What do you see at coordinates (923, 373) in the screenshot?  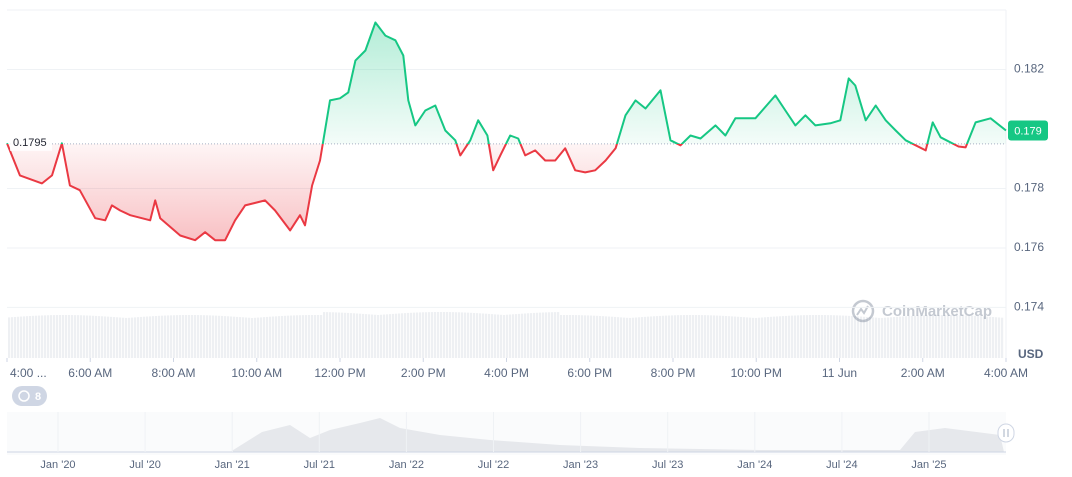 I see `x-tick-label: 2:00 AM` at bounding box center [923, 373].